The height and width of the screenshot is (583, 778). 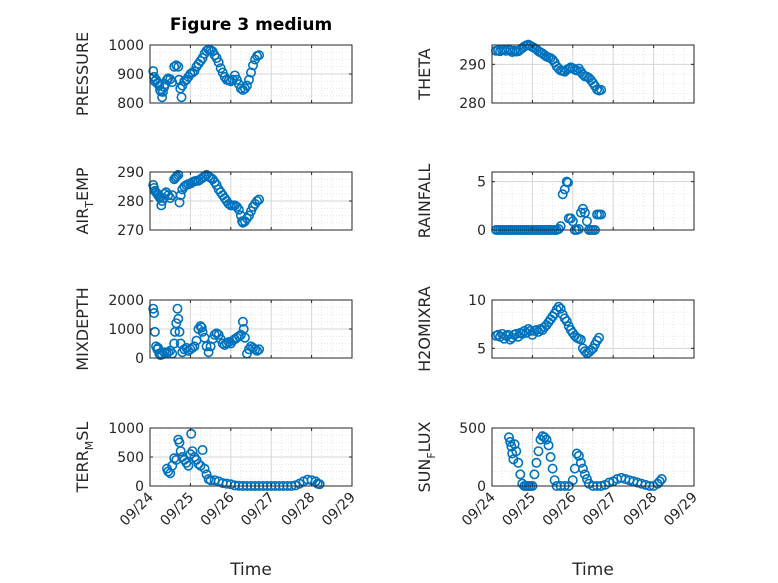 I want to click on subplot-5: 0 1000 2000 MIXDEPTH, so click(x=213, y=329).